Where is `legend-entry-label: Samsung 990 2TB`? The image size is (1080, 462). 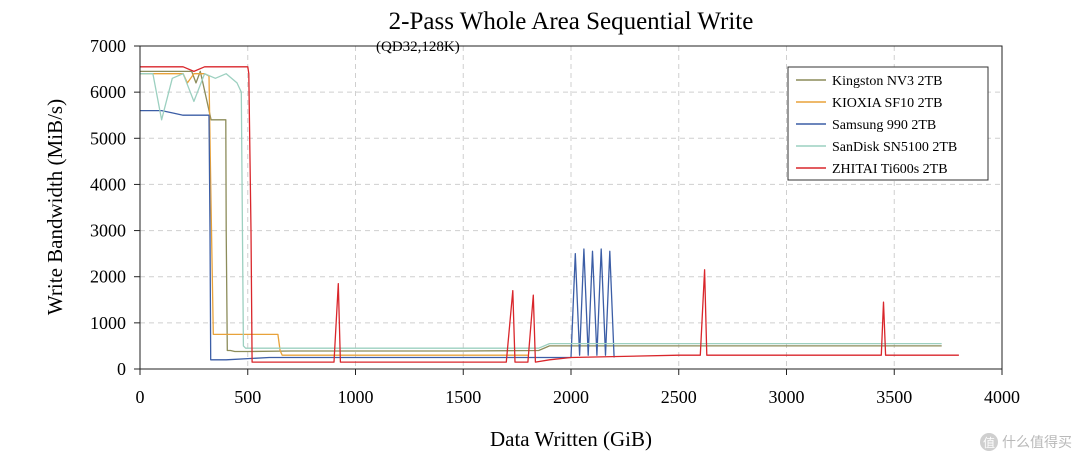
legend-entry-label: Samsung 990 2TB is located at coordinates (884, 125).